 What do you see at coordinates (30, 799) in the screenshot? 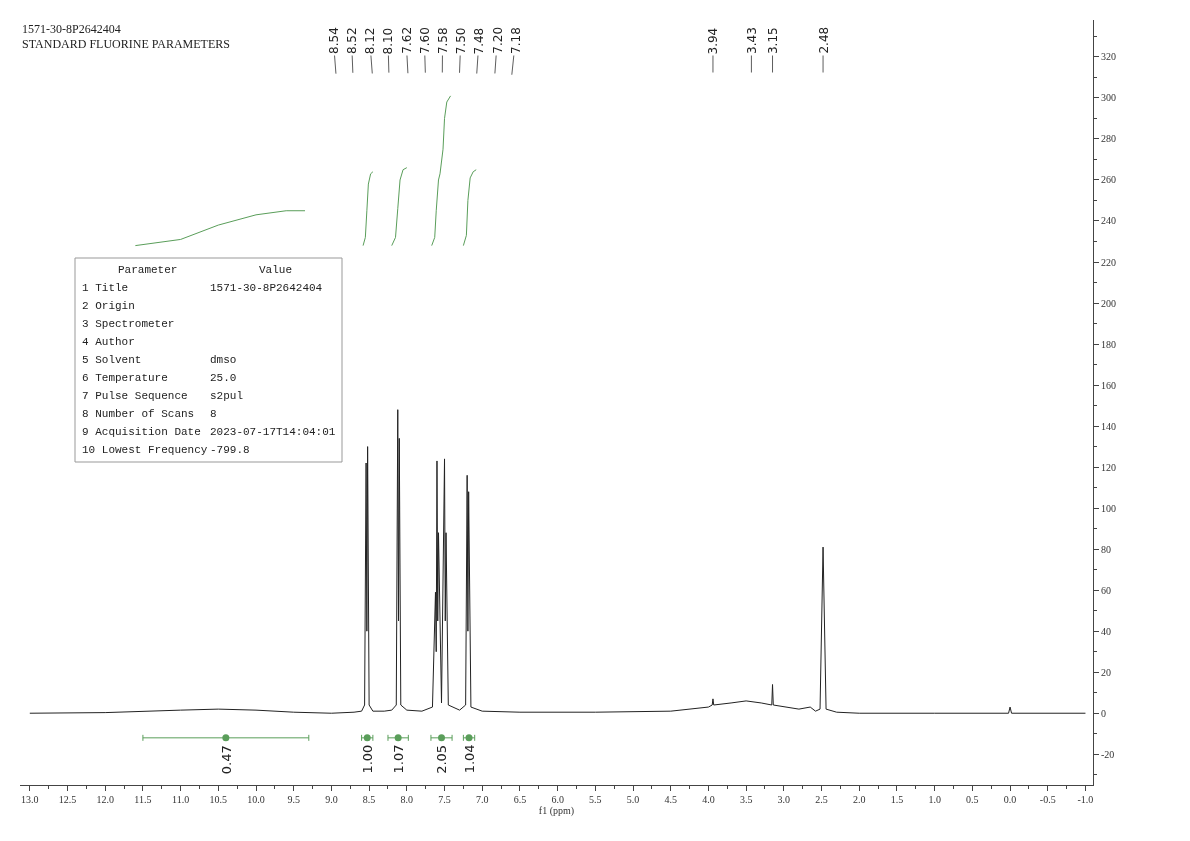
I see `x-tick-label: 13.0` at bounding box center [30, 799].